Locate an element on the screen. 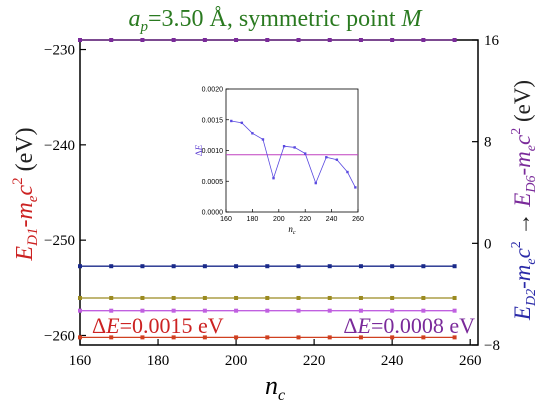 This screenshot has height=409, width=550. left-y-tick-label: −230 is located at coordinates (59, 51).